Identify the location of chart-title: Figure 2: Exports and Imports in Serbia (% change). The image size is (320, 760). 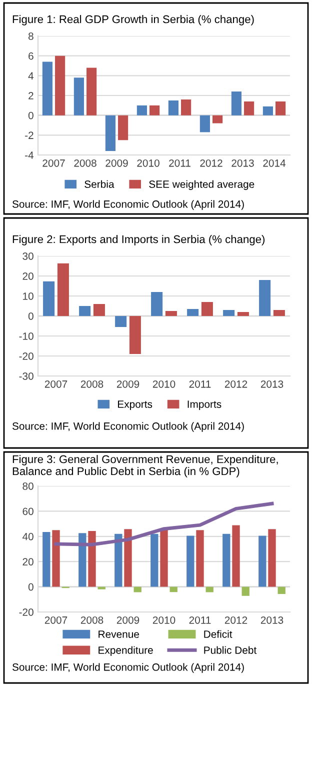
(138, 240).